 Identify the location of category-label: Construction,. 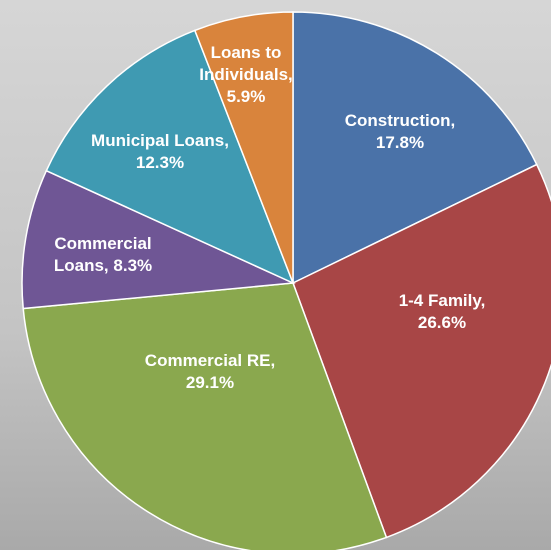
(400, 120).